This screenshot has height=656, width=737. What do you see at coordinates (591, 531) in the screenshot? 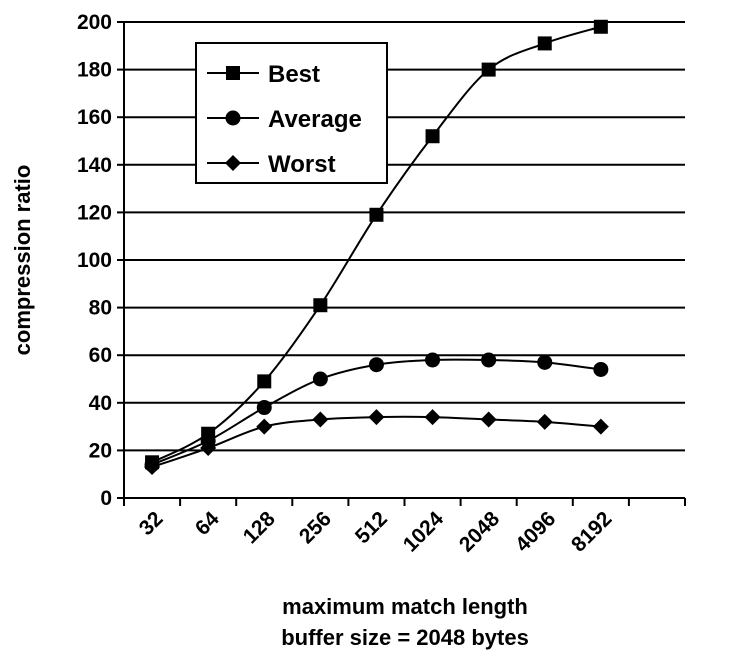
I see `x-tick-label: 8192` at bounding box center [591, 531].